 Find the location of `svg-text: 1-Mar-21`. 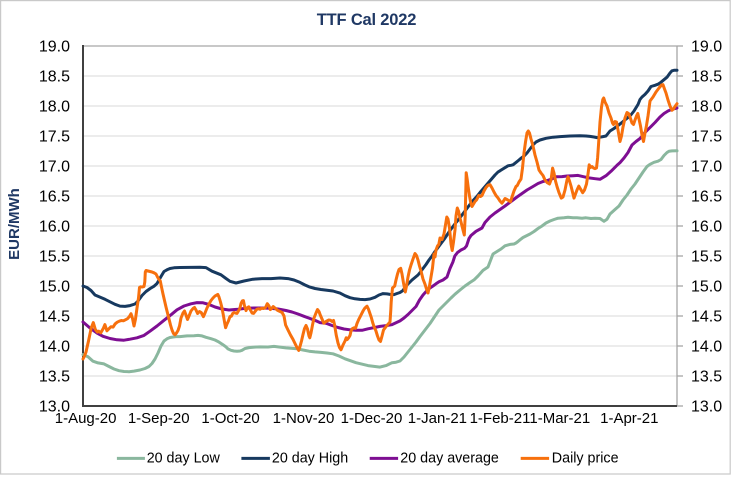

svg-text: 1-Mar-21 is located at coordinates (559, 418).